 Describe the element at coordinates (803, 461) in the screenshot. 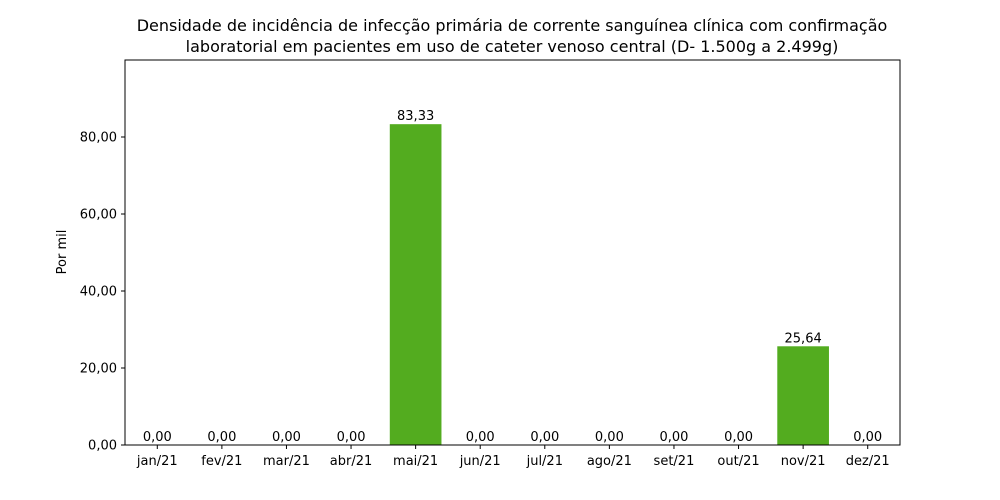

I see `x-tick-label-nov/21: nov/21` at that location.